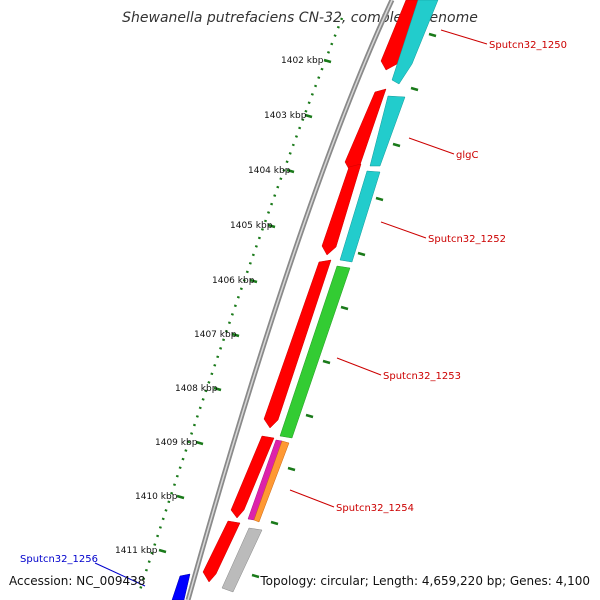 This screenshot has height=600, width=600. What do you see at coordinates (302, 61) in the screenshot?
I see `tick-label-1402: 1402 kbp` at bounding box center [302, 61].